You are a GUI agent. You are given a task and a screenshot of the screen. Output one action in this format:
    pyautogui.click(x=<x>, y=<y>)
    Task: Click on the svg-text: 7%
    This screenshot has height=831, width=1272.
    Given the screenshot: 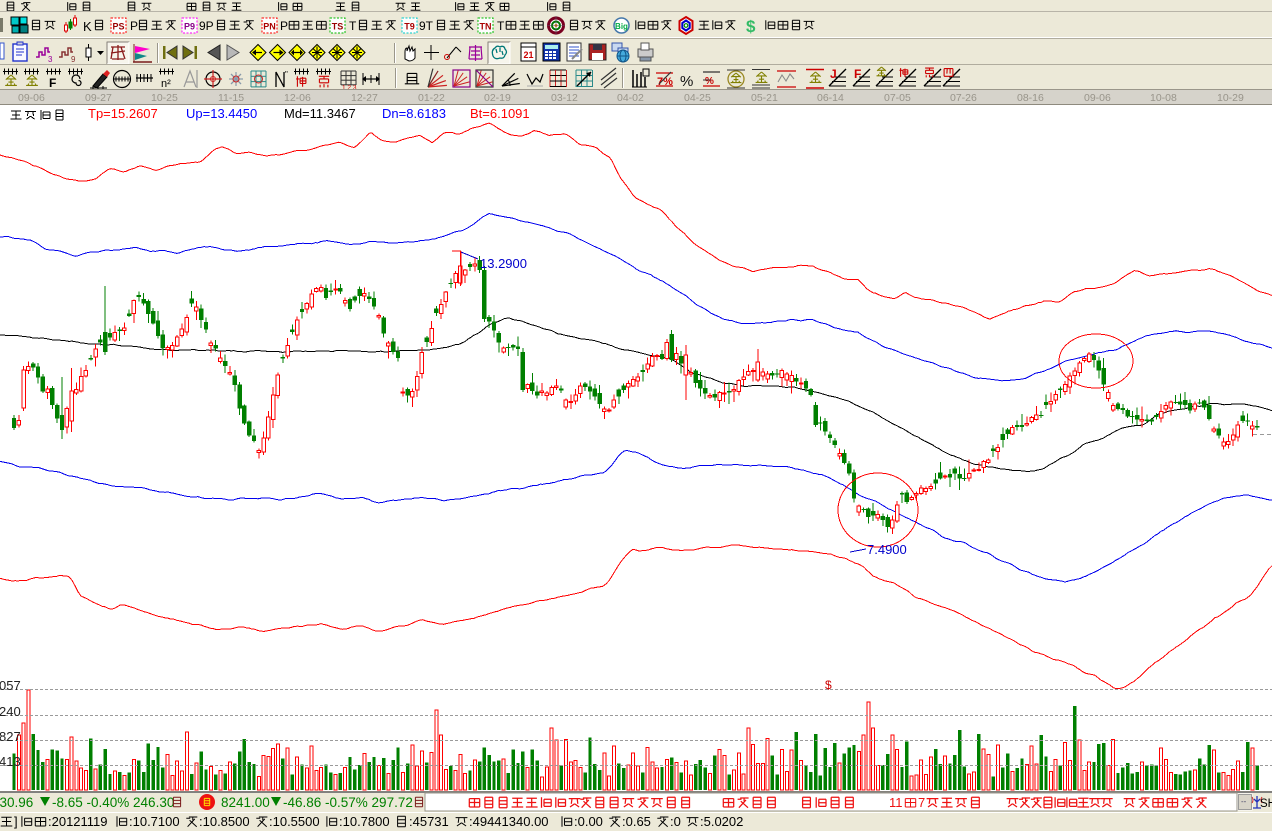 What is the action you would take?
    pyautogui.click(x=665, y=82)
    